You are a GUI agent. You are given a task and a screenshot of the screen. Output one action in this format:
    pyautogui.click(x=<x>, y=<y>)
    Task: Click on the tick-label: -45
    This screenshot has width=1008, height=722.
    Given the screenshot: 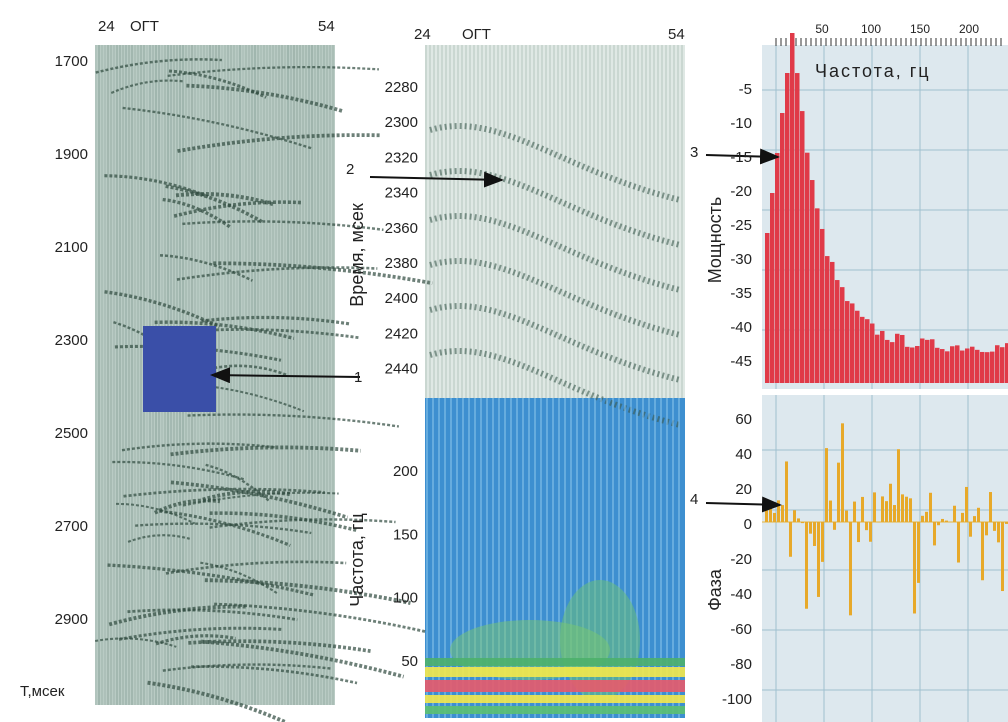 What is the action you would take?
    pyautogui.click(x=741, y=361)
    